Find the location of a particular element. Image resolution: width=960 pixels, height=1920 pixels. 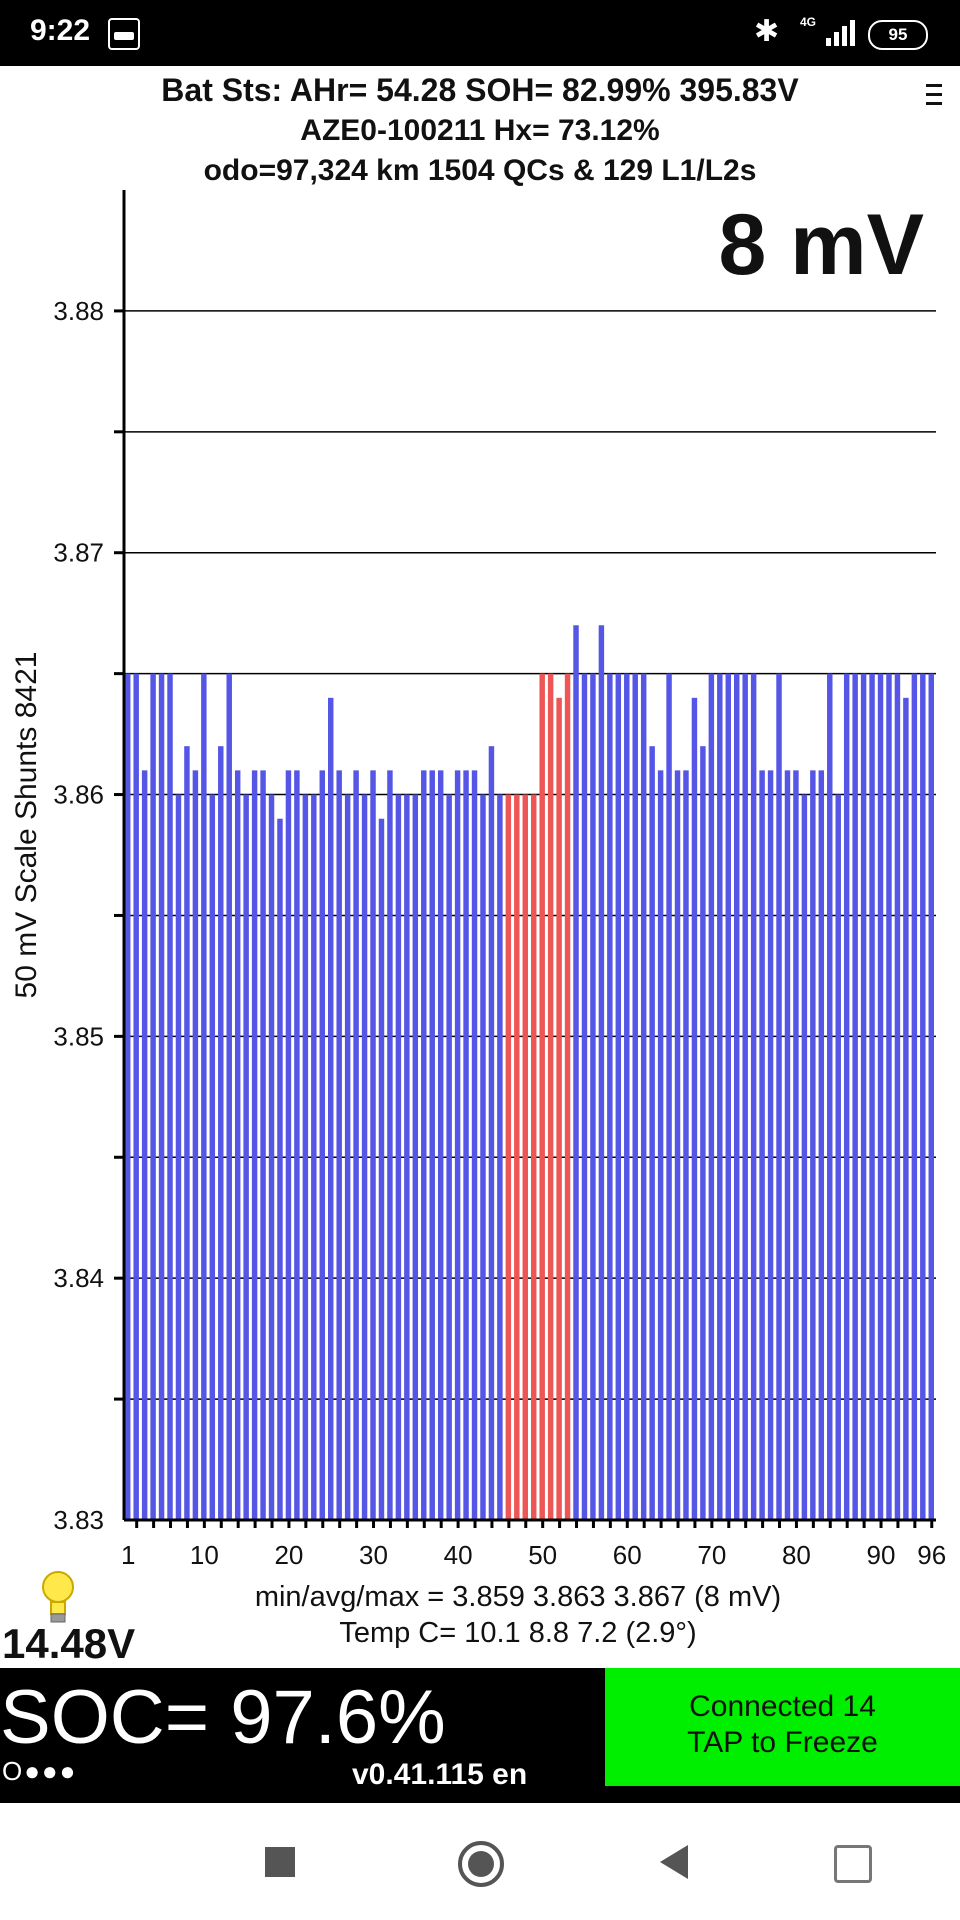

spread-label: 8 mV is located at coordinates (821, 245).